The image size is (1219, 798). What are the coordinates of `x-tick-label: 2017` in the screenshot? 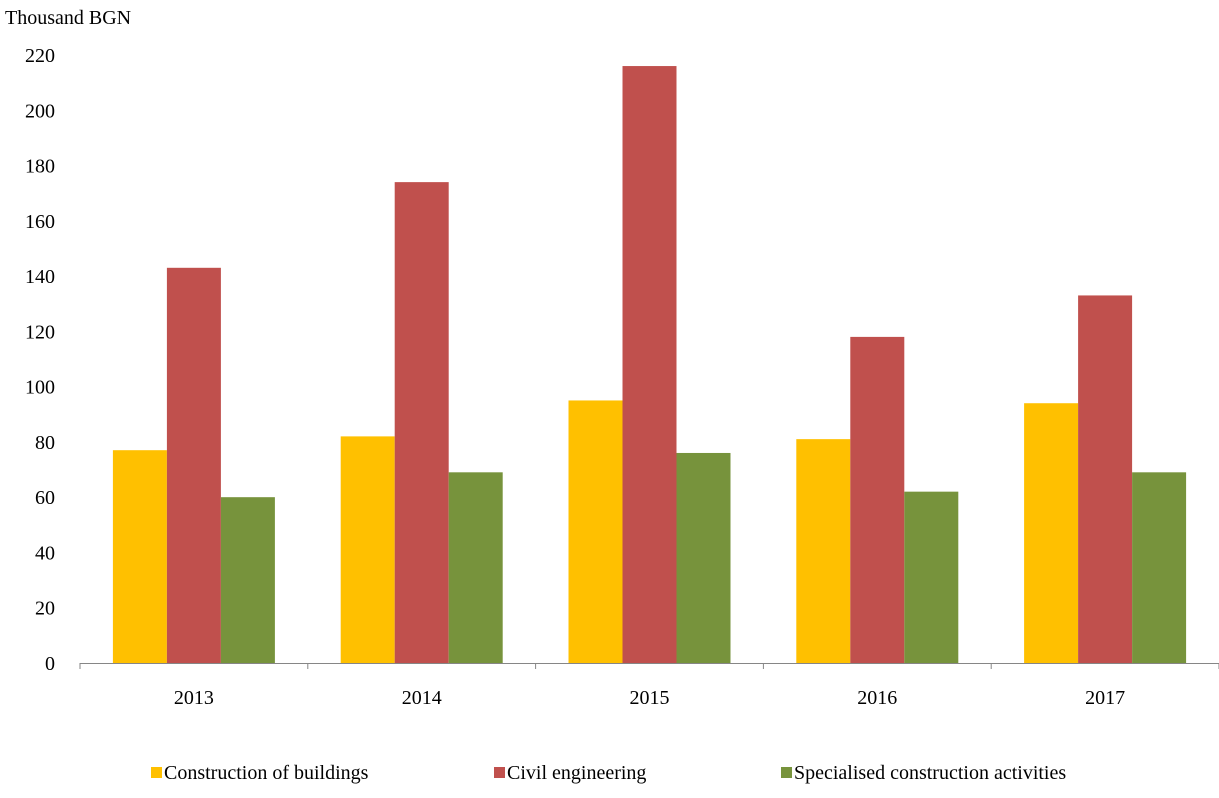 It's located at (1105, 698).